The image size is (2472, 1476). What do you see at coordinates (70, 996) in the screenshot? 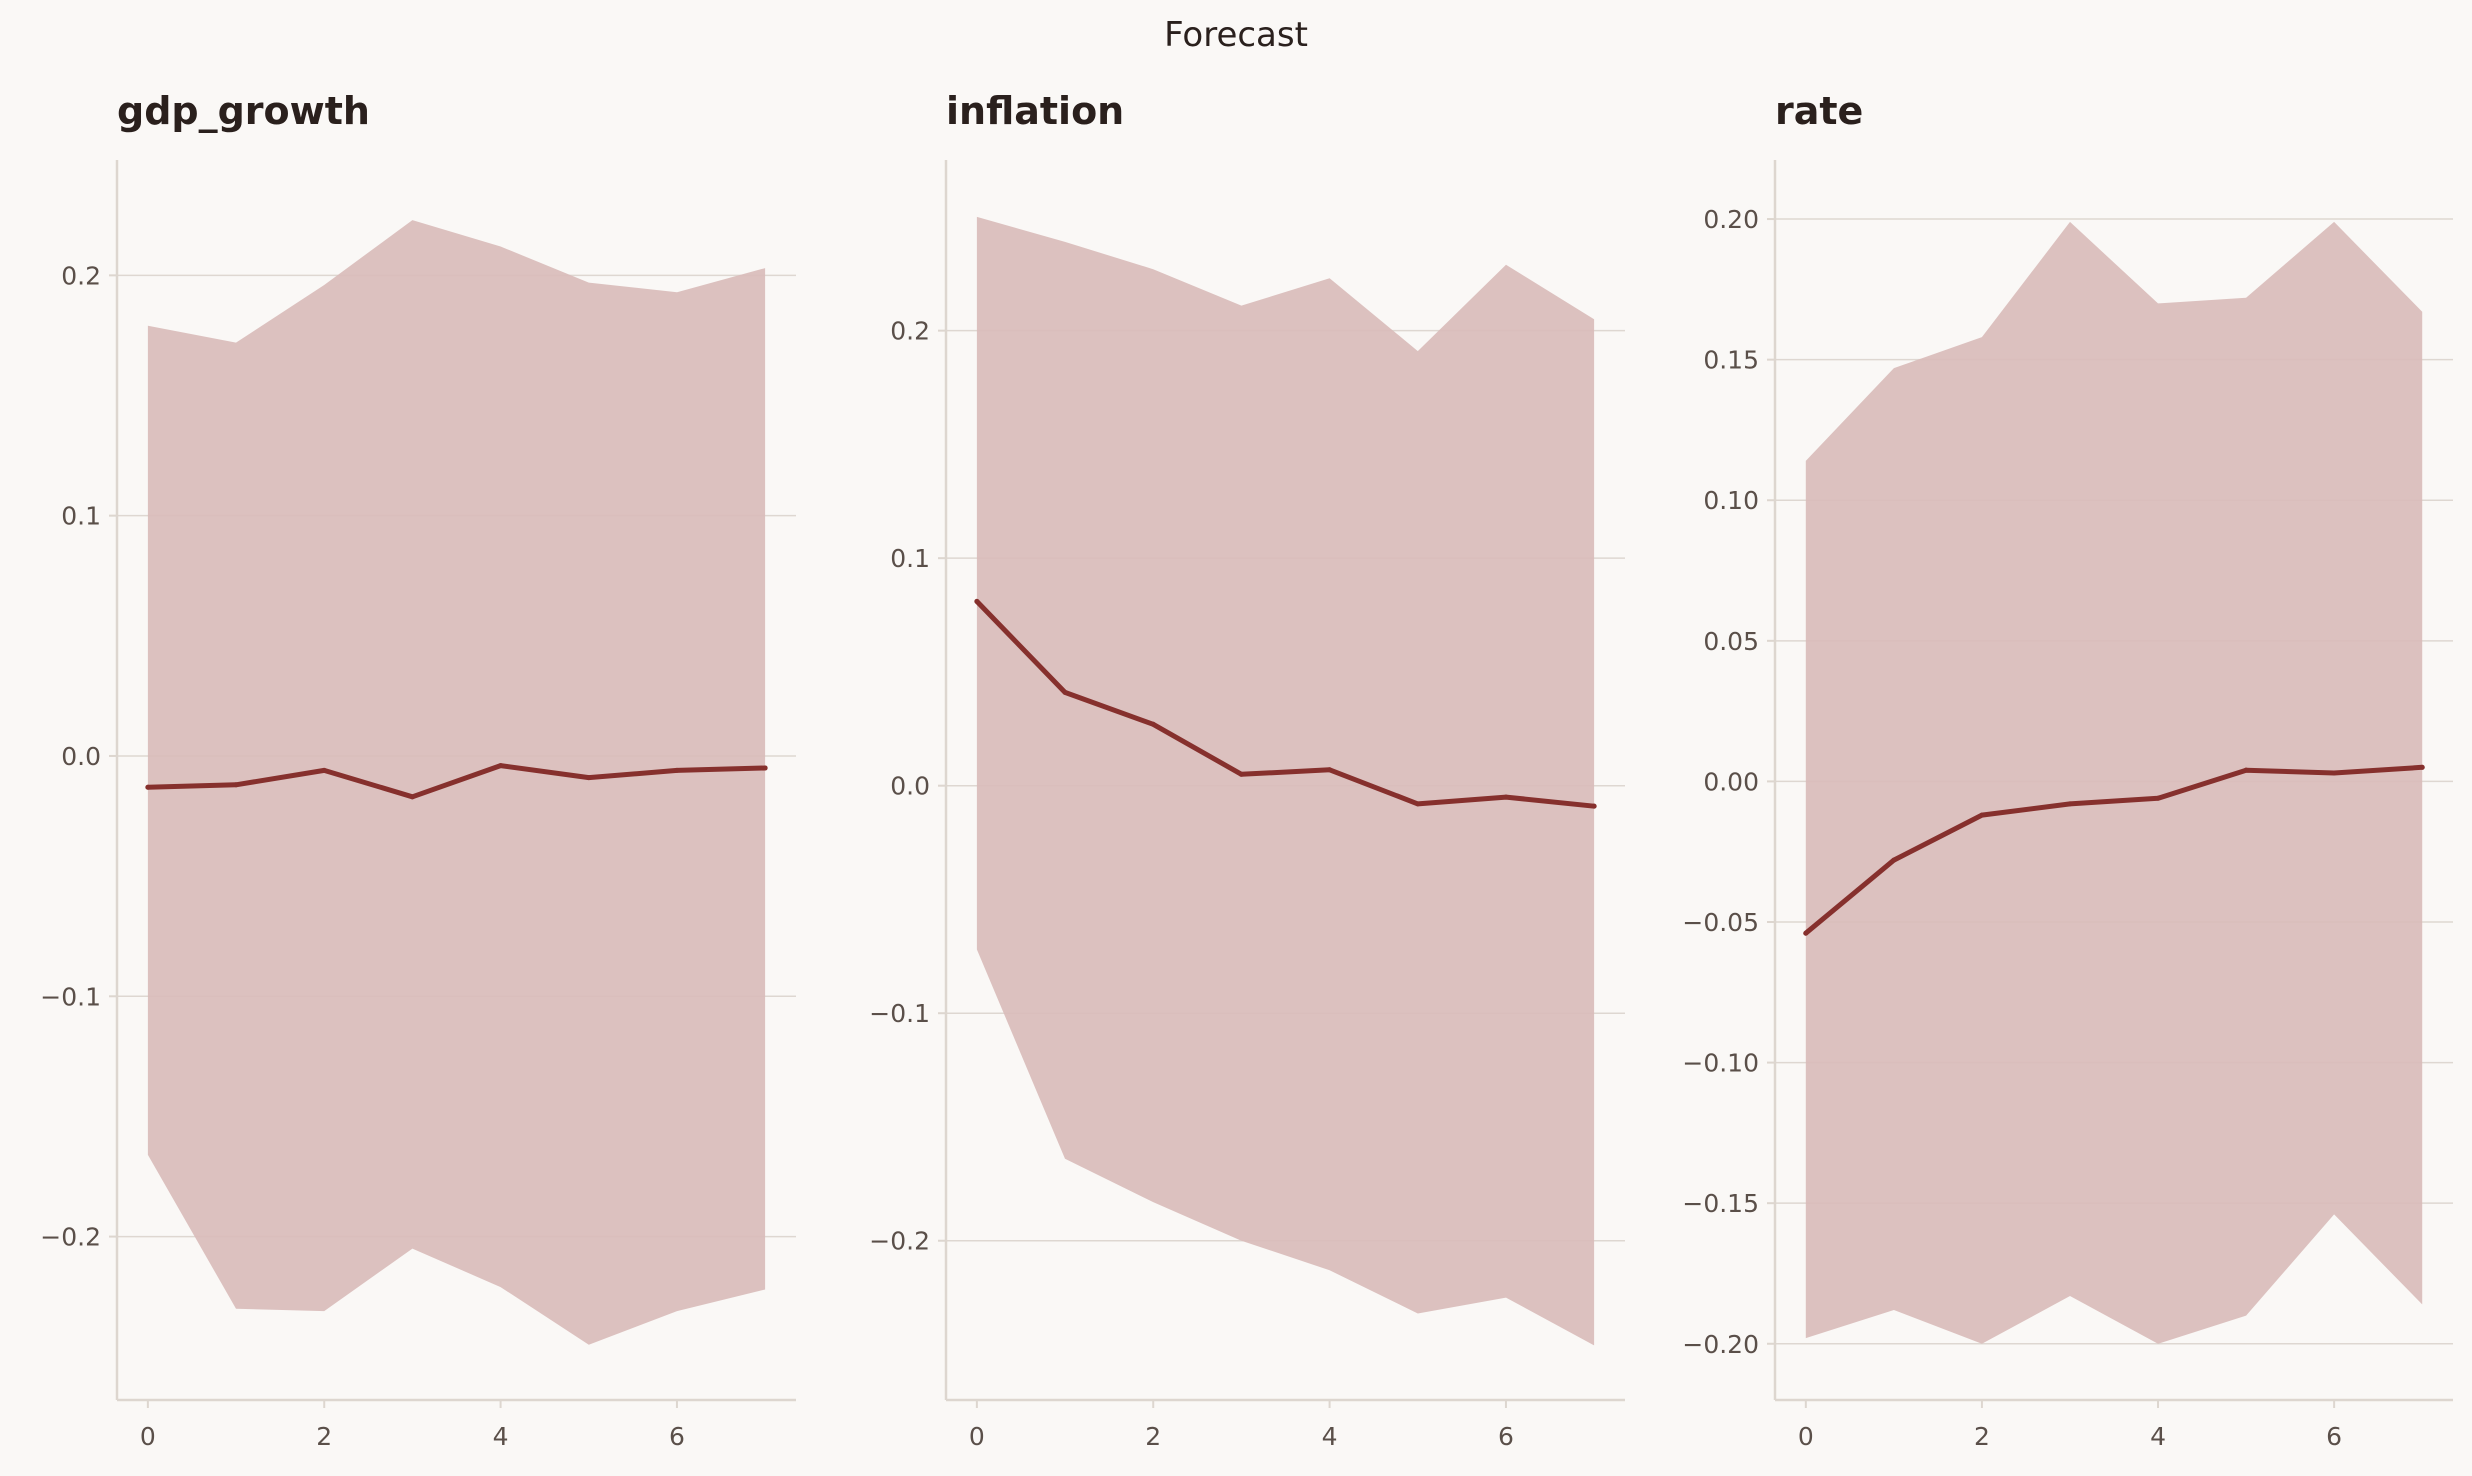
I see `y-tick-label-gdp-growth-1: −0.1` at bounding box center [70, 996].